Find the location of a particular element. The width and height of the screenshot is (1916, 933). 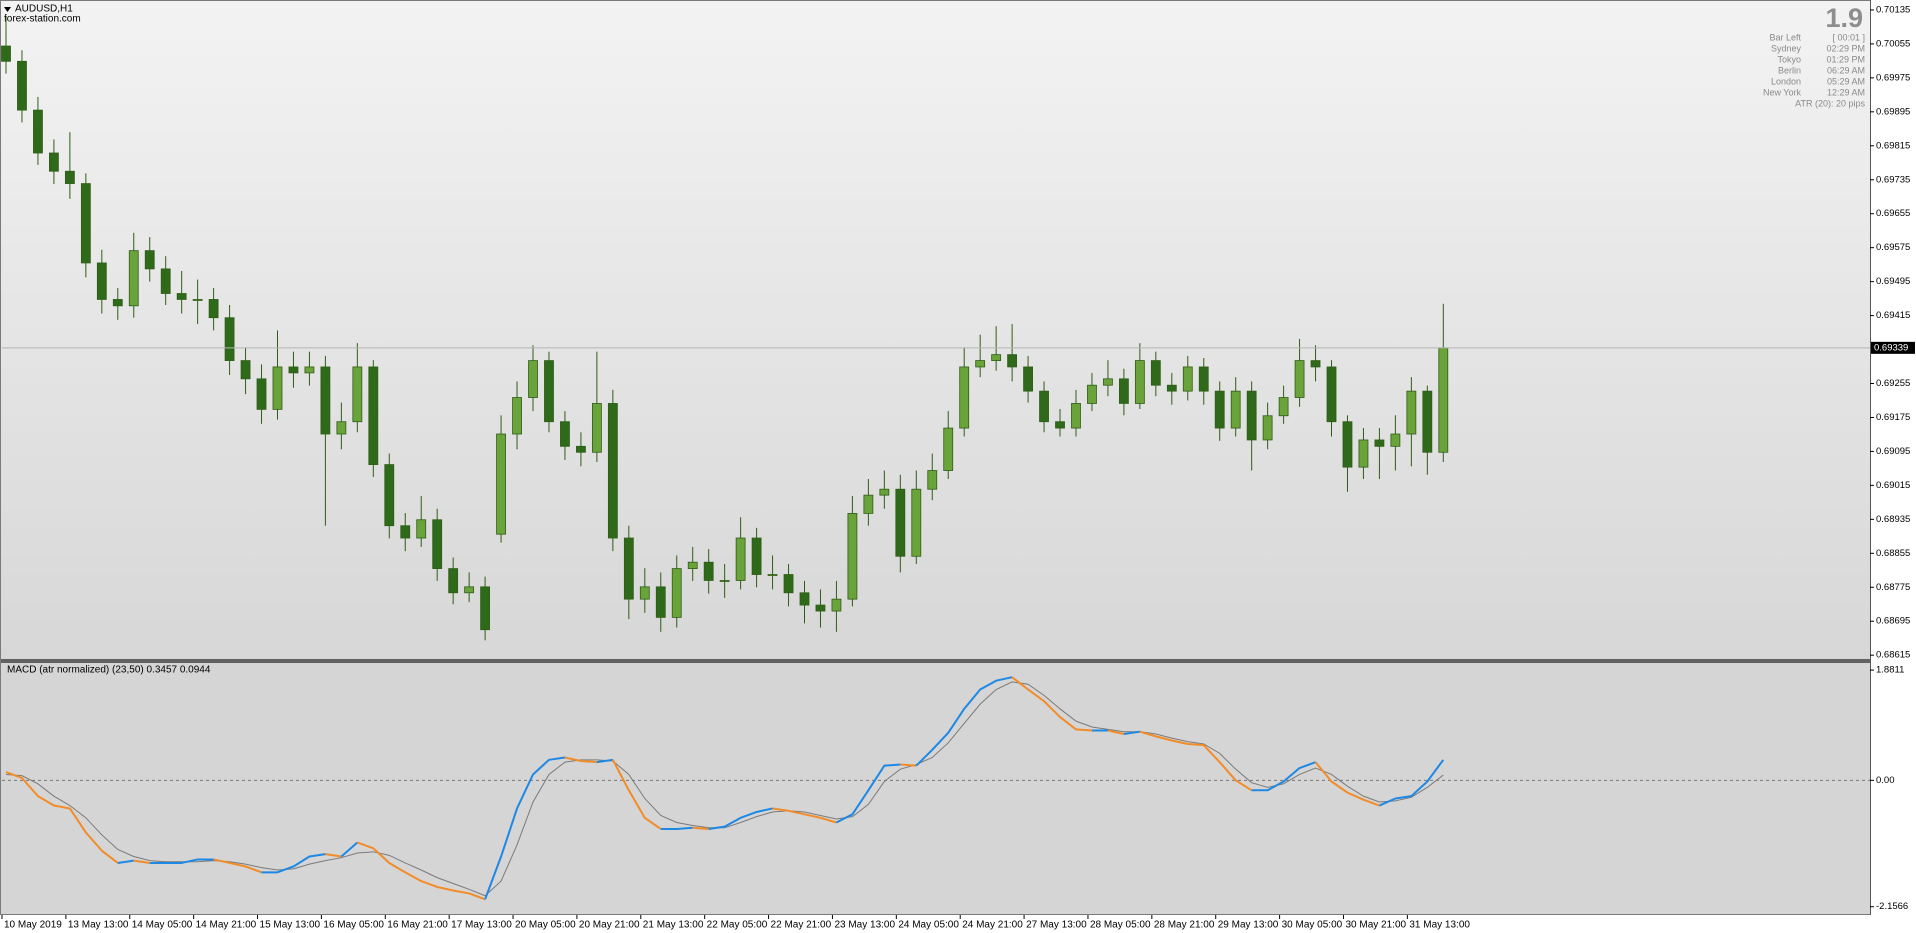

x-tick-label: 23 May 13:00 is located at coordinates (864, 925).